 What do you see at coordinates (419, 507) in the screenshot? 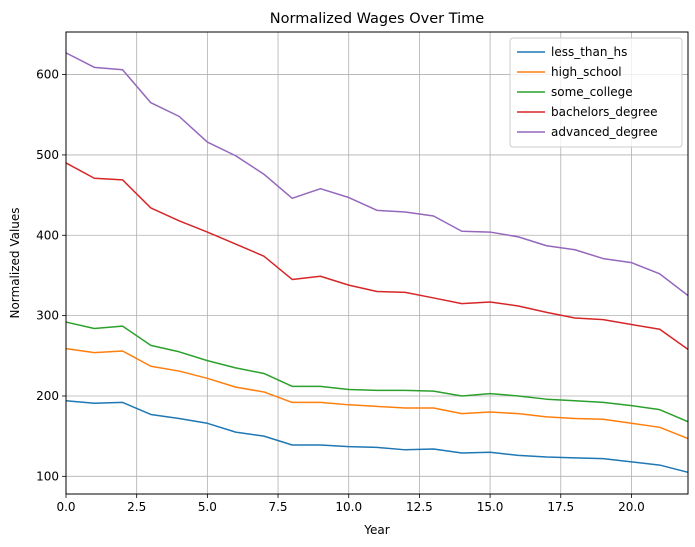
I see `x-tick-label: 12.5` at bounding box center [419, 507].